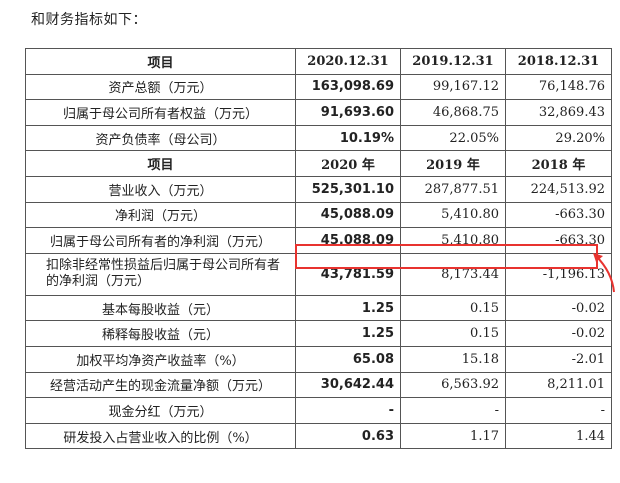 The image size is (620, 483). Describe the element at coordinates (160, 436) in the screenshot. I see `row-label: 研发投入占营业收入的比例（%）` at that location.